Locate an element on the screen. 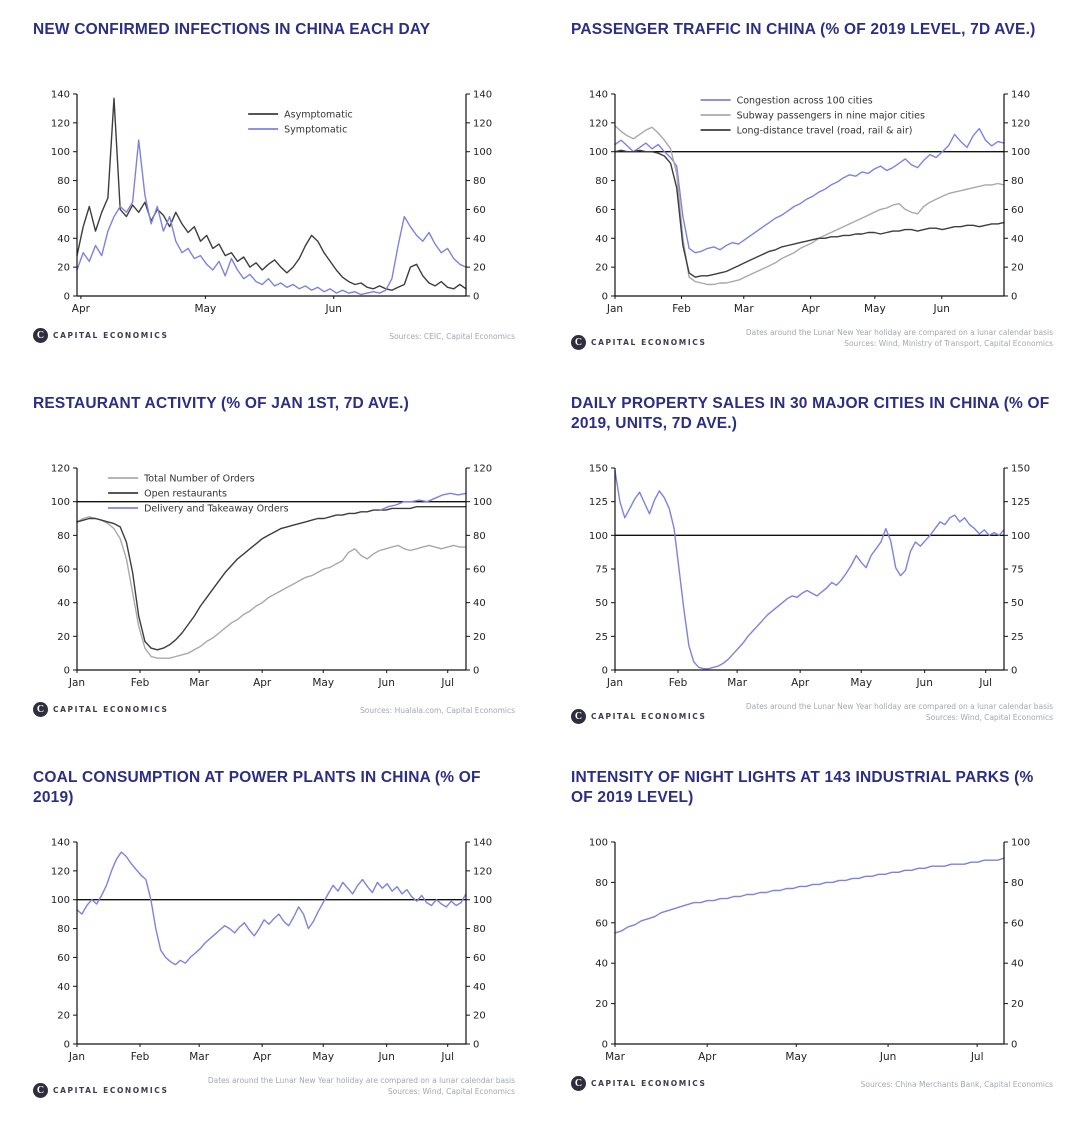 The height and width of the screenshot is (1132, 1083). svg-text: Congestion across 100 cities is located at coordinates (805, 101).